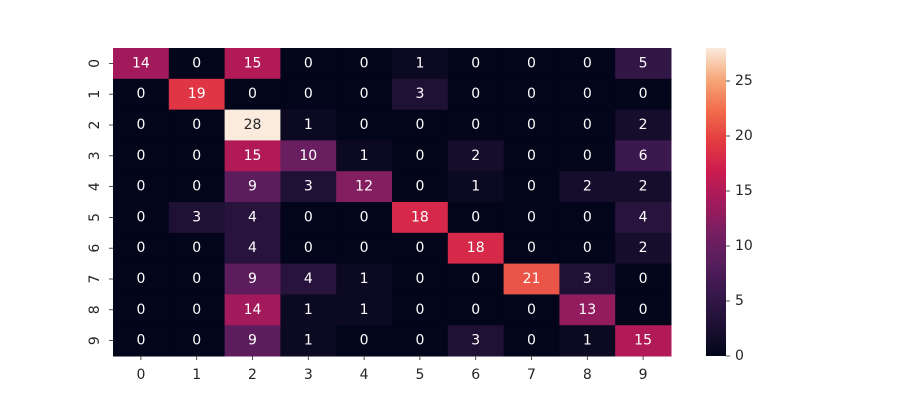  Describe the element at coordinates (196, 375) in the screenshot. I see `x-tick-label: 1` at that location.